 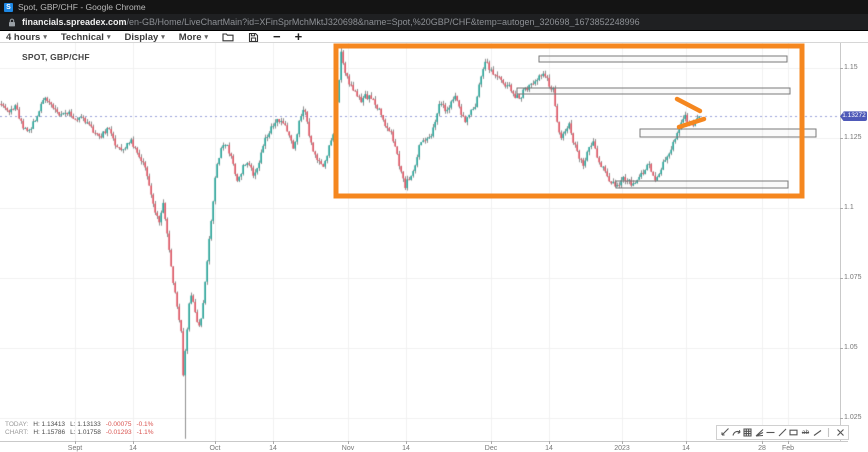 I want to click on text-icon: ab, so click(x=805, y=432).